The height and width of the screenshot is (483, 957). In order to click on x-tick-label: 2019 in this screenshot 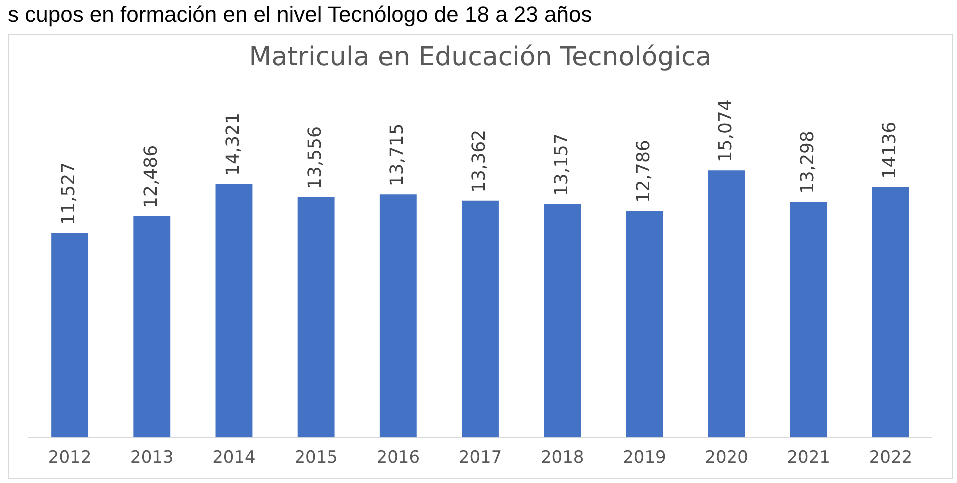, I will do `click(644, 458)`.